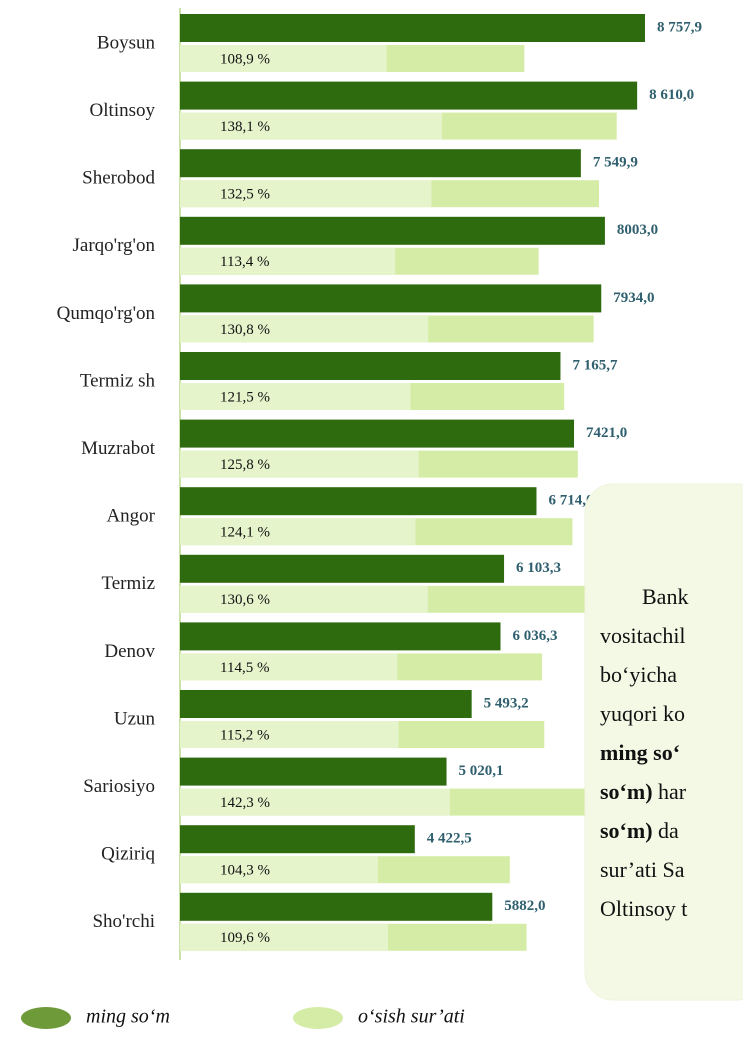 The width and height of the screenshot is (743, 1037). Describe the element at coordinates (449, 839) in the screenshot. I see `amount-label: 4 422,5` at that location.